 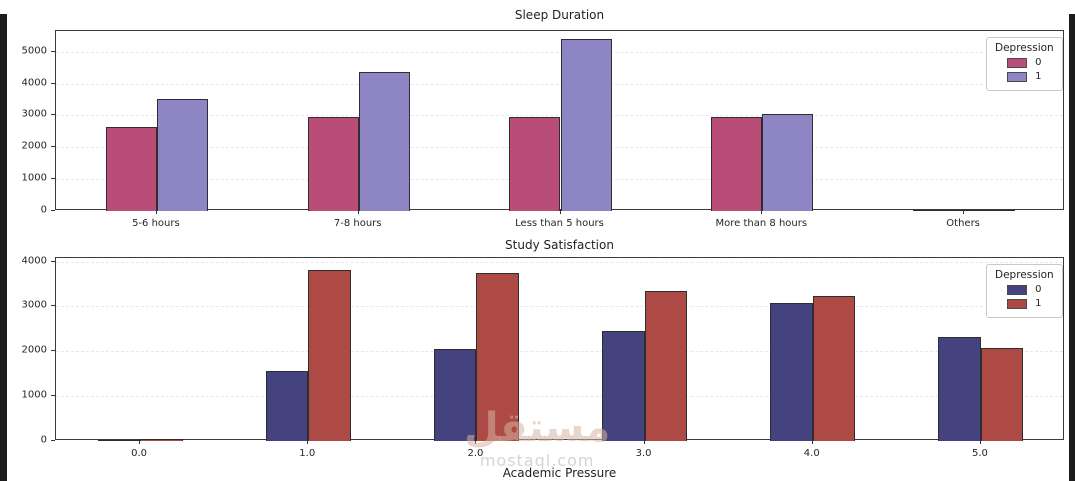 I want to click on bar-more-than-8-hours-hue1, so click(x=788, y=162).